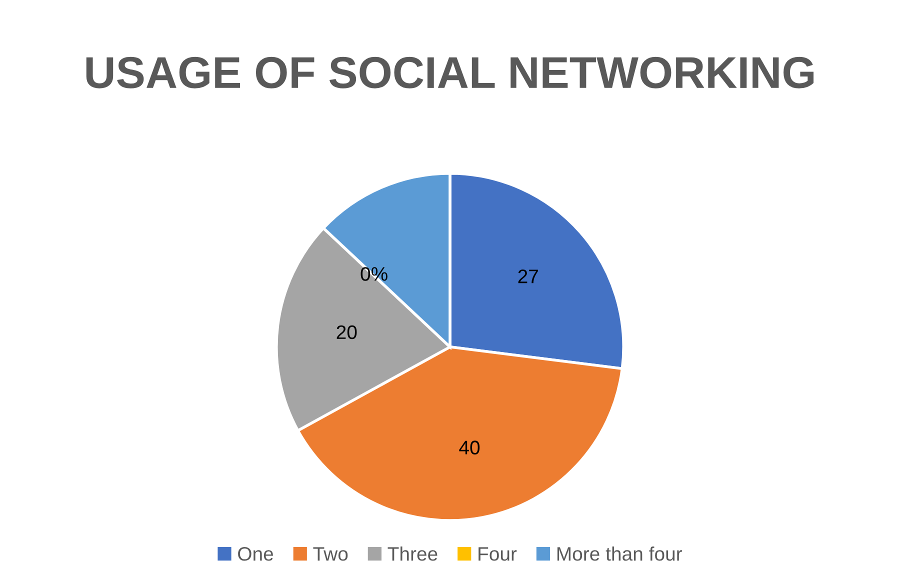 This screenshot has width=900, height=588. Describe the element at coordinates (528, 276) in the screenshot. I see `data-label: 27` at that location.